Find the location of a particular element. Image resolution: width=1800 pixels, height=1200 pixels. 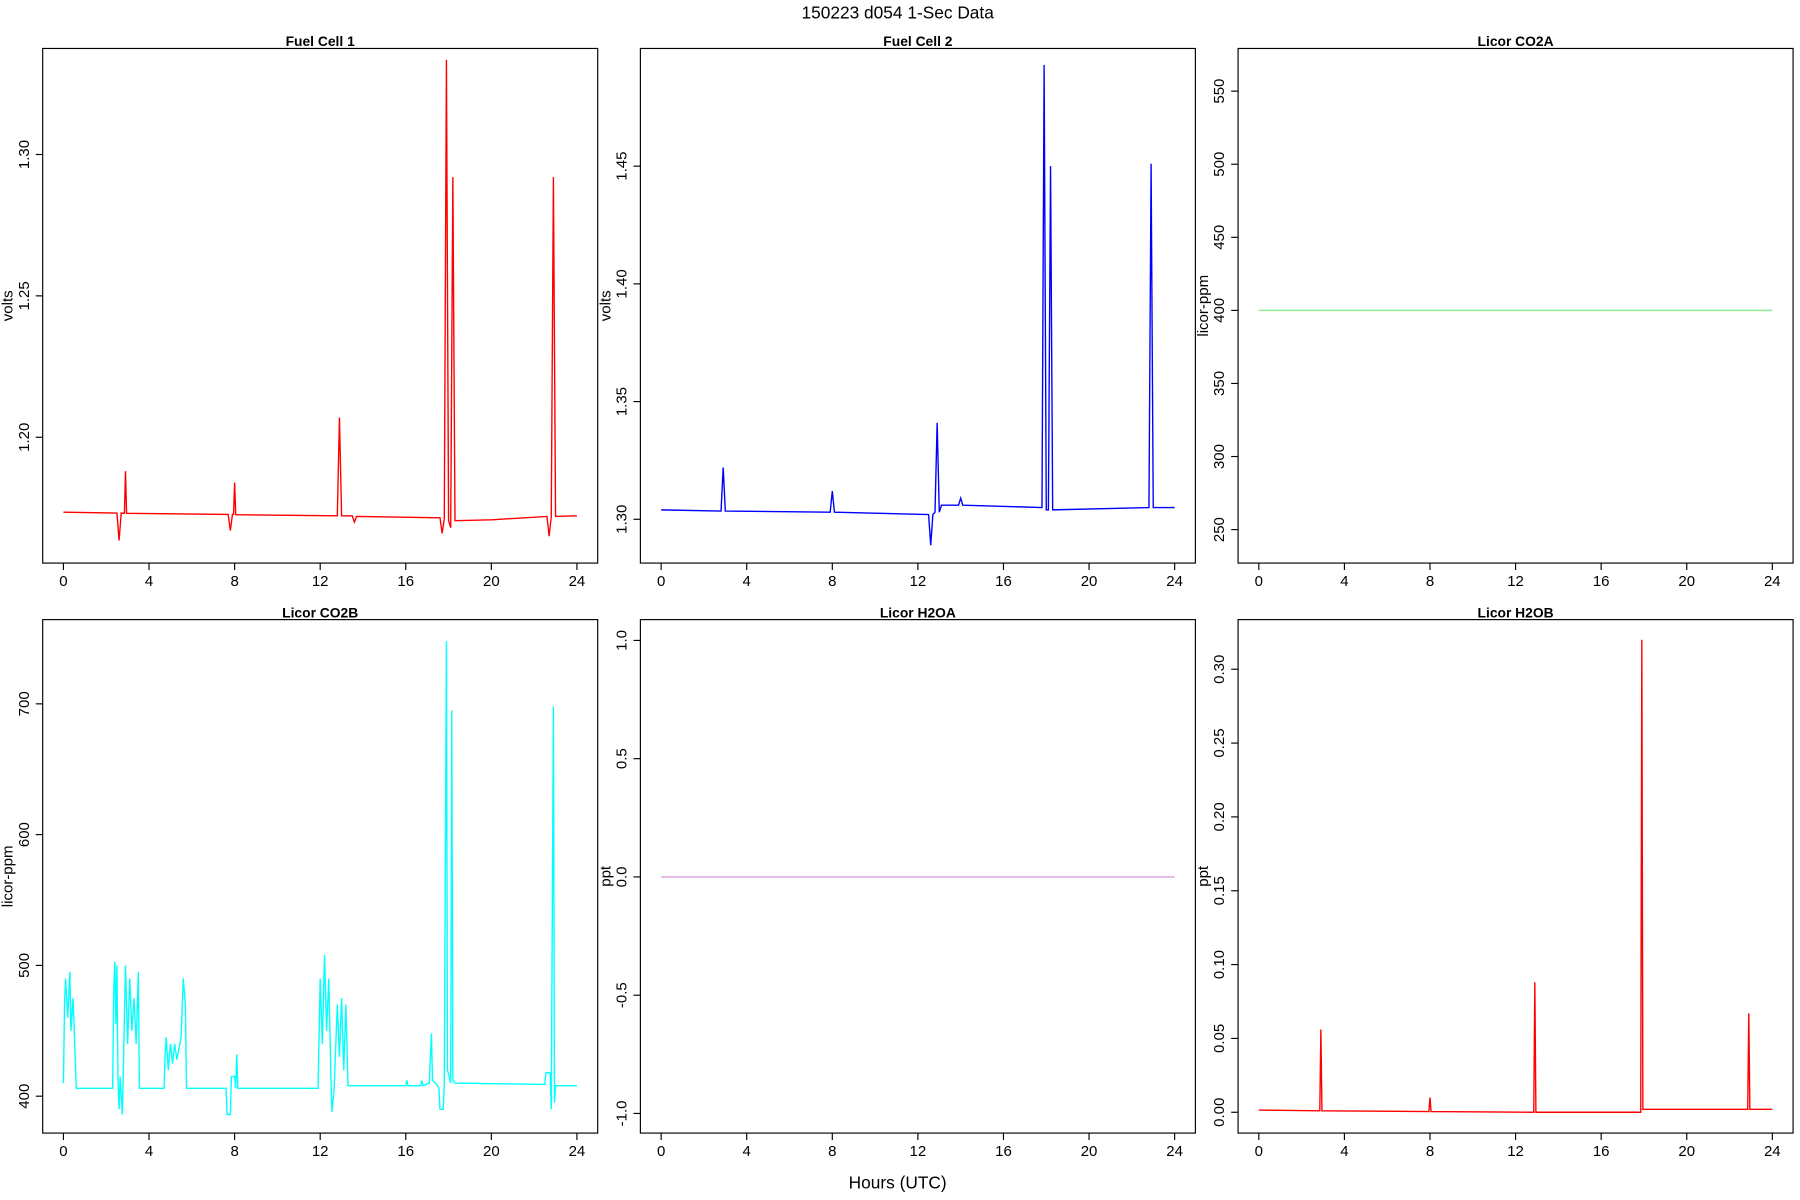

y-tick-label: 0.25 is located at coordinates (1219, 742).